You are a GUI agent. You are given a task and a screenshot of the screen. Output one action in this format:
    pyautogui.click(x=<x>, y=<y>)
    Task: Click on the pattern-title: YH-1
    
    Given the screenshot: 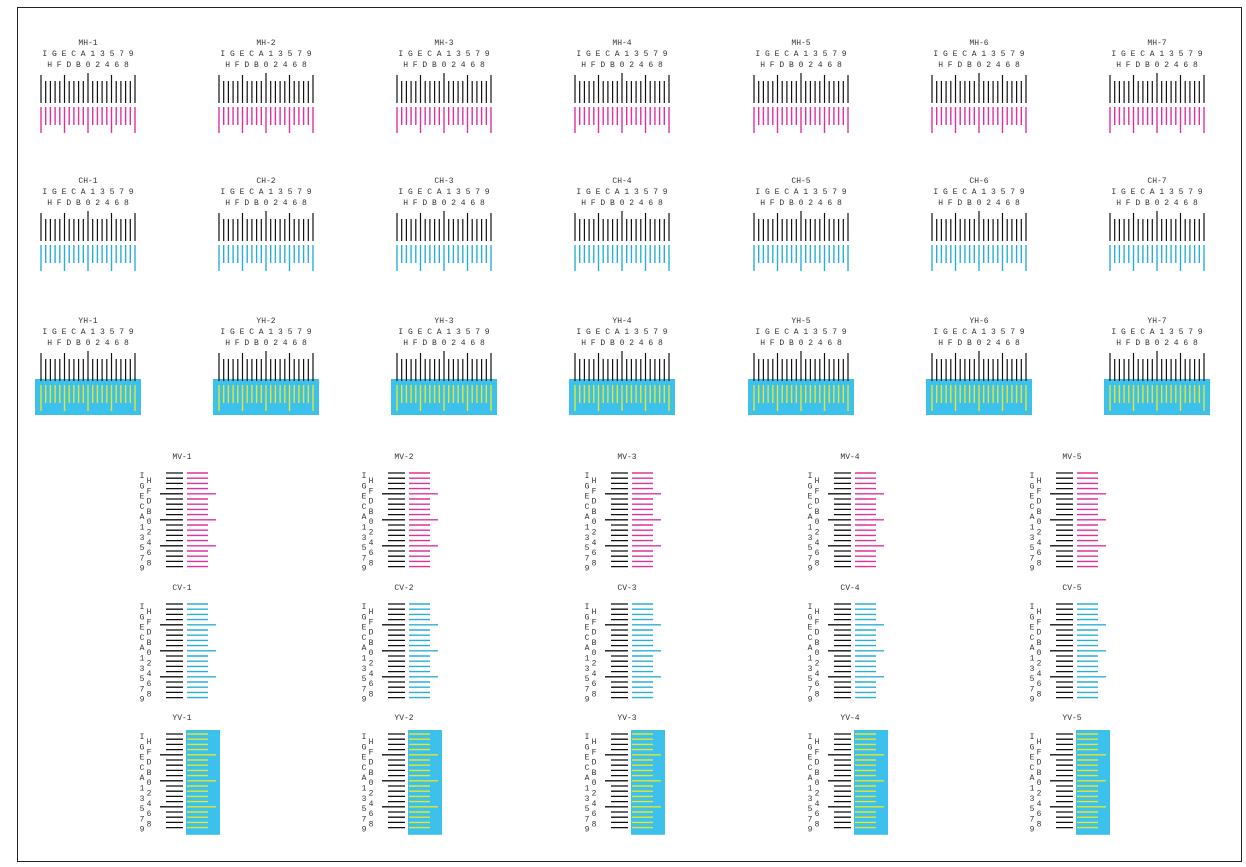 What is the action you would take?
    pyautogui.click(x=87, y=321)
    